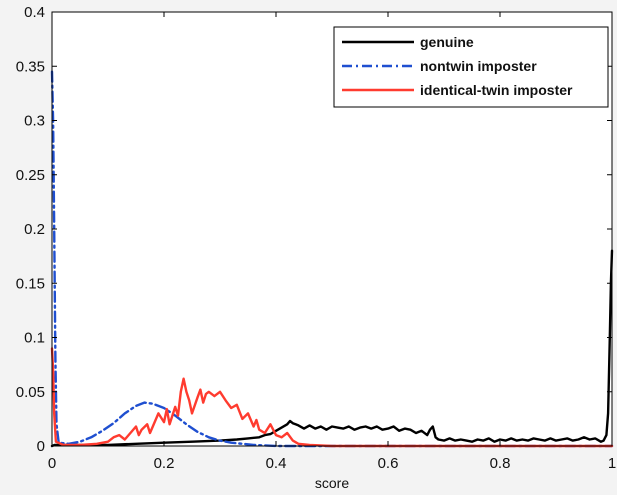  What do you see at coordinates (496, 90) in the screenshot?
I see `legend-label-identical-twin-imposter: identical-twin imposter` at bounding box center [496, 90].